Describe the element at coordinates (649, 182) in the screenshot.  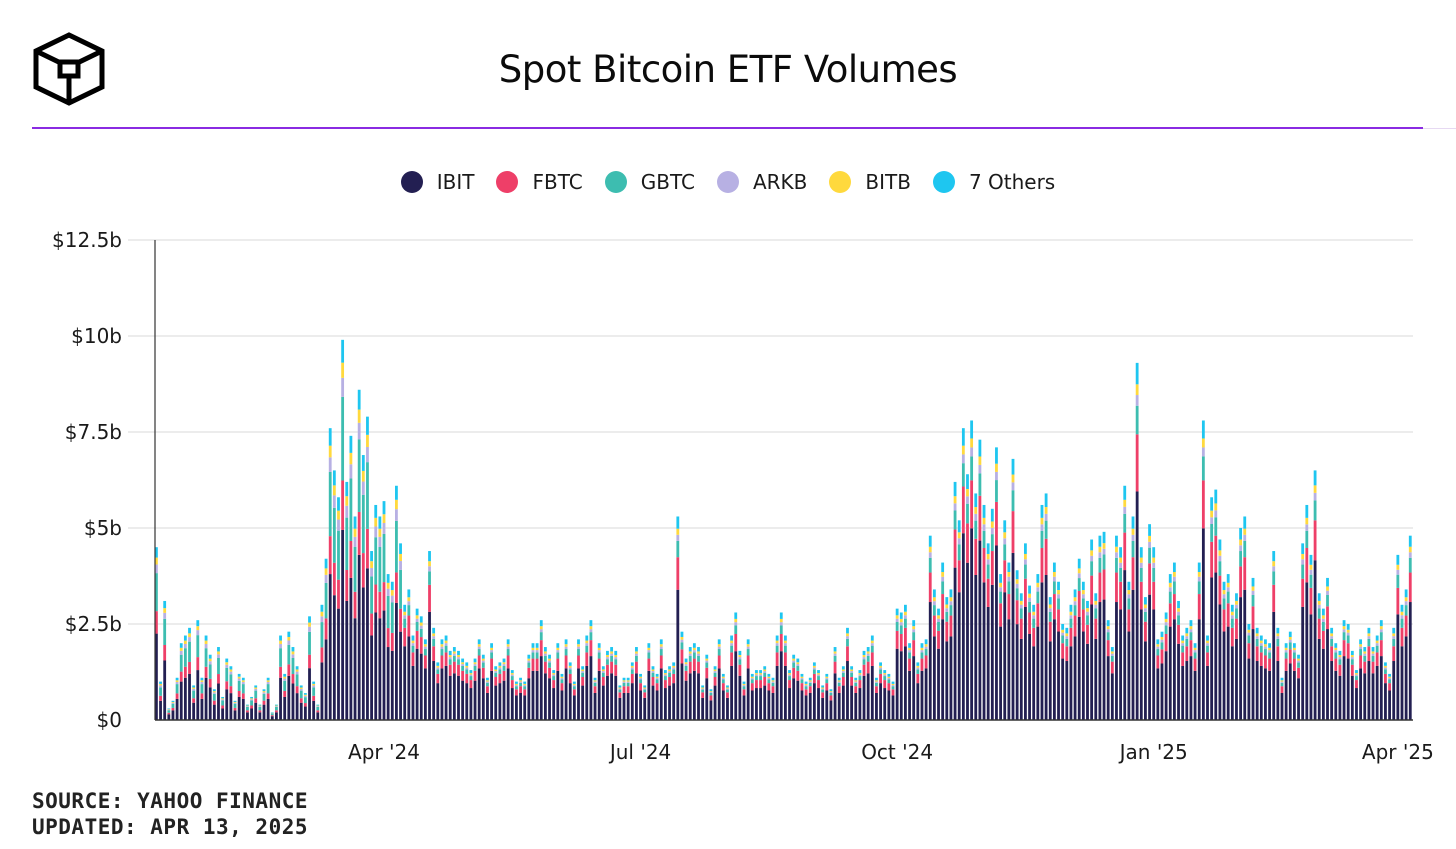
I see `legend-item-gbtc: GBTC` at that location.